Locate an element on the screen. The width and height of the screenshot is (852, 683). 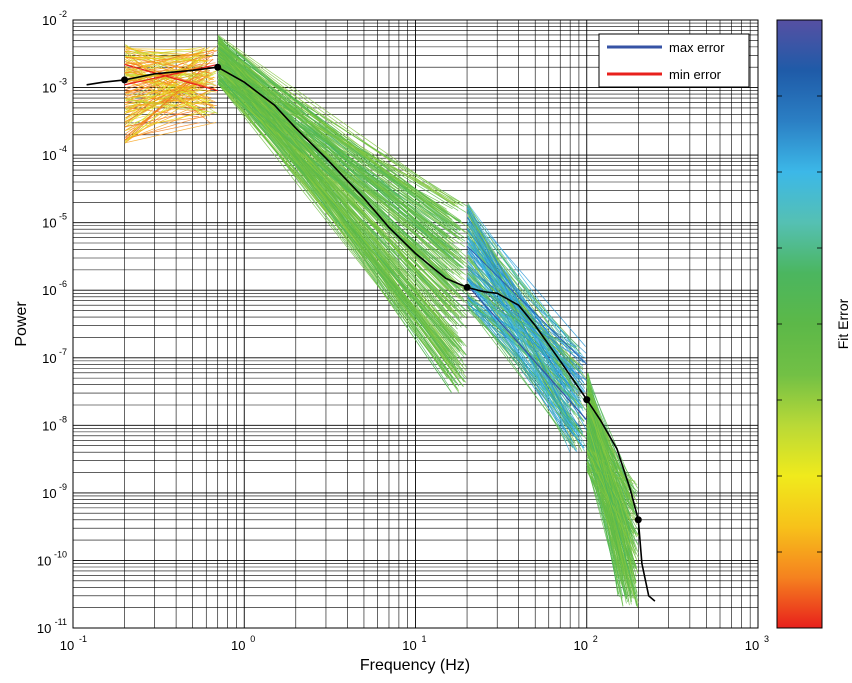
legend: max error min error is located at coordinates (674, 60).